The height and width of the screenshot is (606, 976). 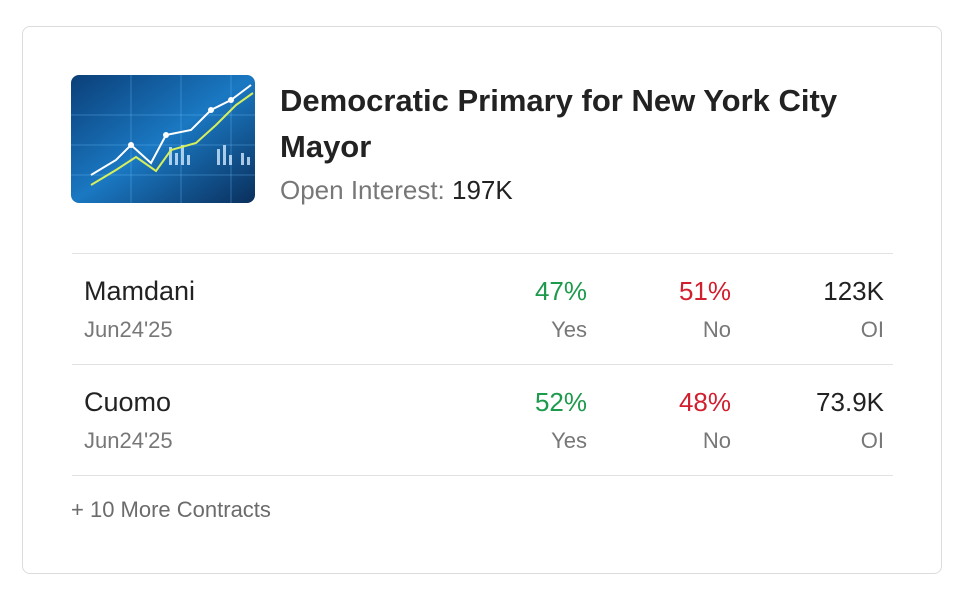 What do you see at coordinates (140, 291) in the screenshot?
I see `contract-name: Mamdani` at bounding box center [140, 291].